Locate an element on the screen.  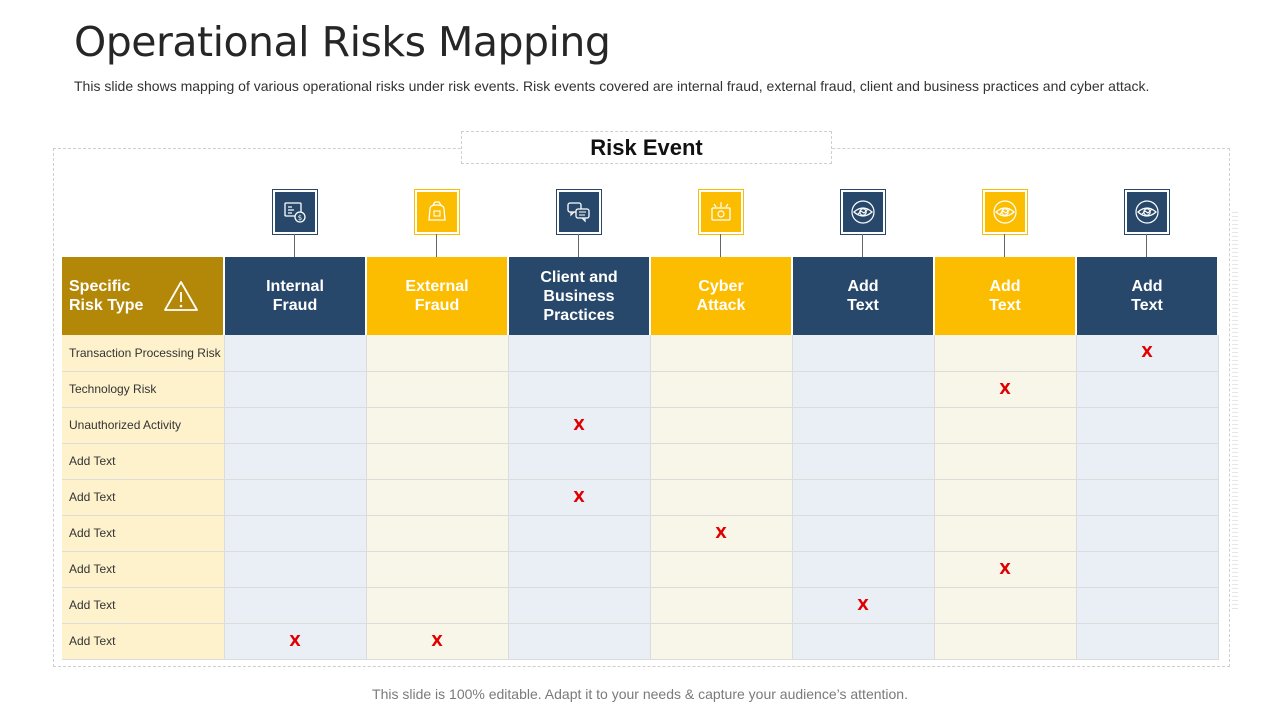
risk-type-header-line: Specific is located at coordinates (100, 286).